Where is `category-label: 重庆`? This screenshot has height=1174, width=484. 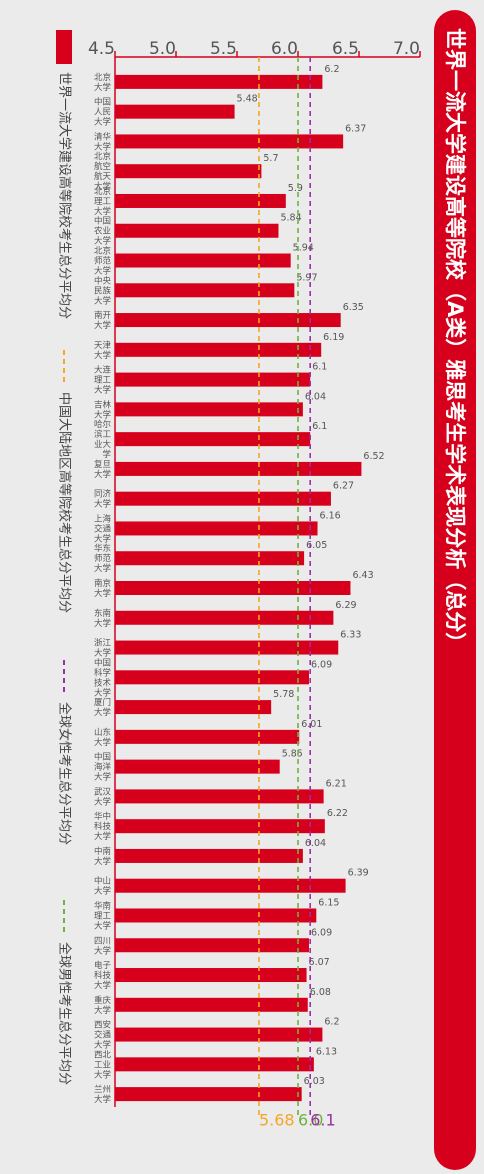 category-label: 重庆 is located at coordinates (103, 1000).